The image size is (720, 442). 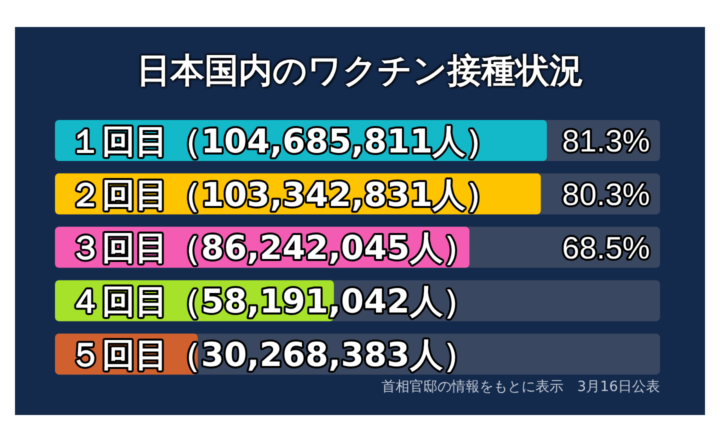 I want to click on y-tick-label: ２回目（103,342,831人）, so click(x=284, y=194).